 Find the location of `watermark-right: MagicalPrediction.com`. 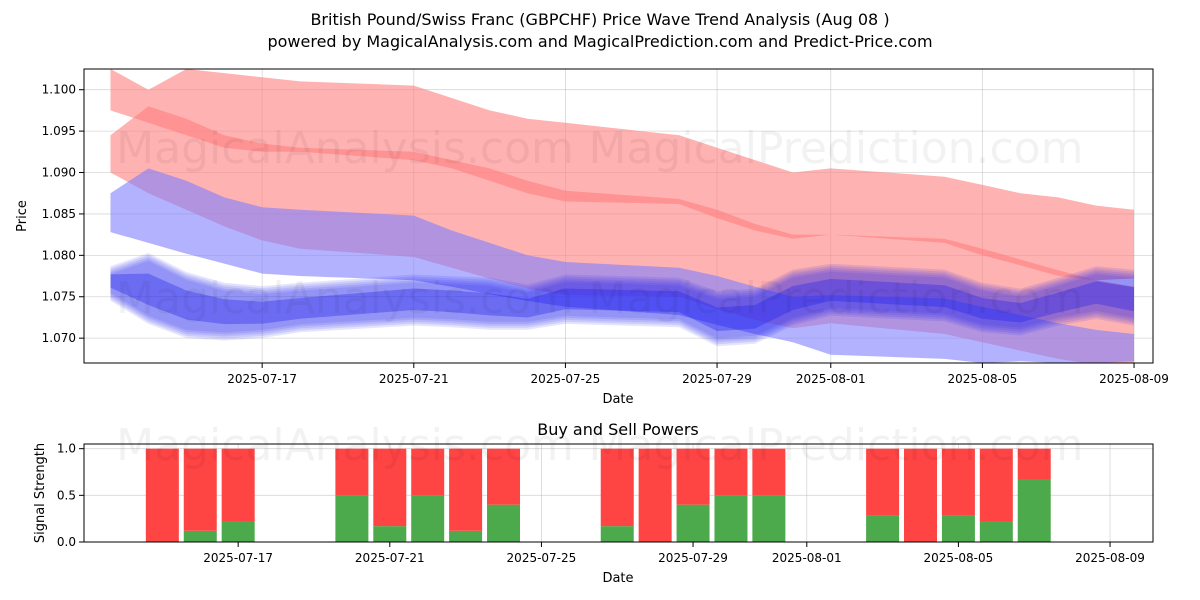

watermark-right: MagicalPrediction.com is located at coordinates (836, 148).